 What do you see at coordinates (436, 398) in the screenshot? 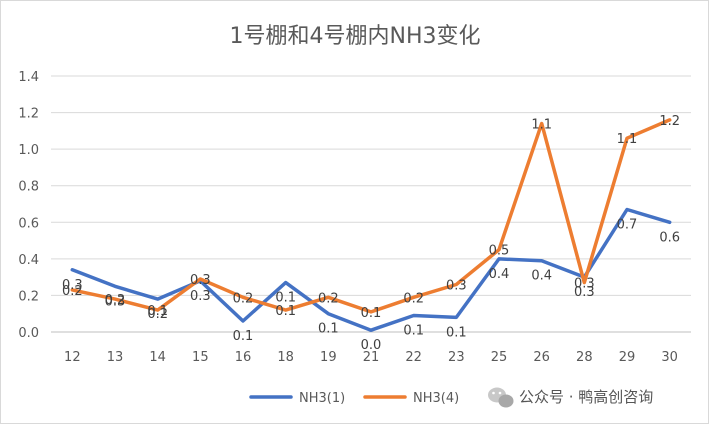
I see `legend-label-nh3-4: NH3(4)` at bounding box center [436, 398].